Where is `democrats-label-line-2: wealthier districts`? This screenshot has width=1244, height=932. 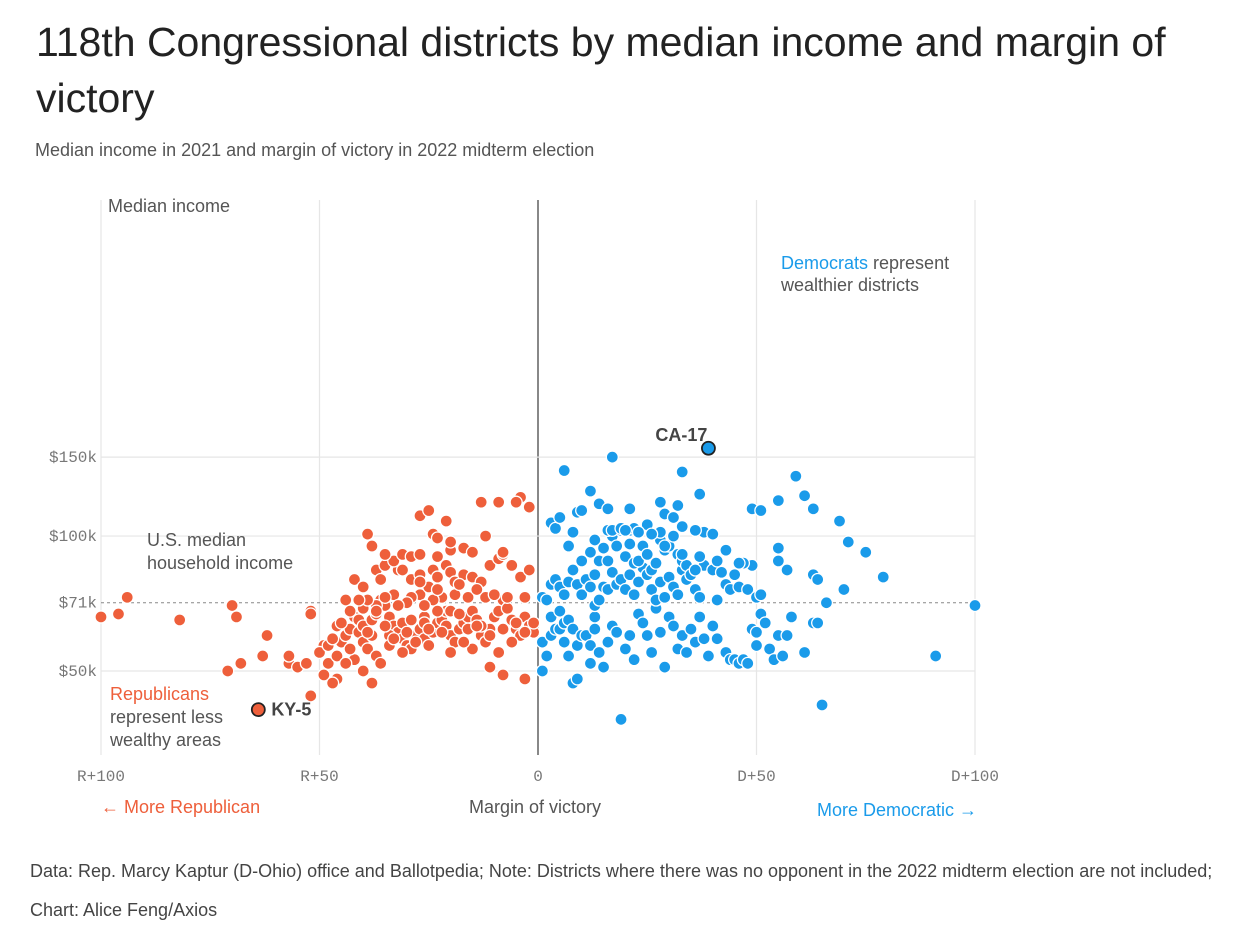
democrats-label-line-2: wealthier districts is located at coordinates (849, 285).